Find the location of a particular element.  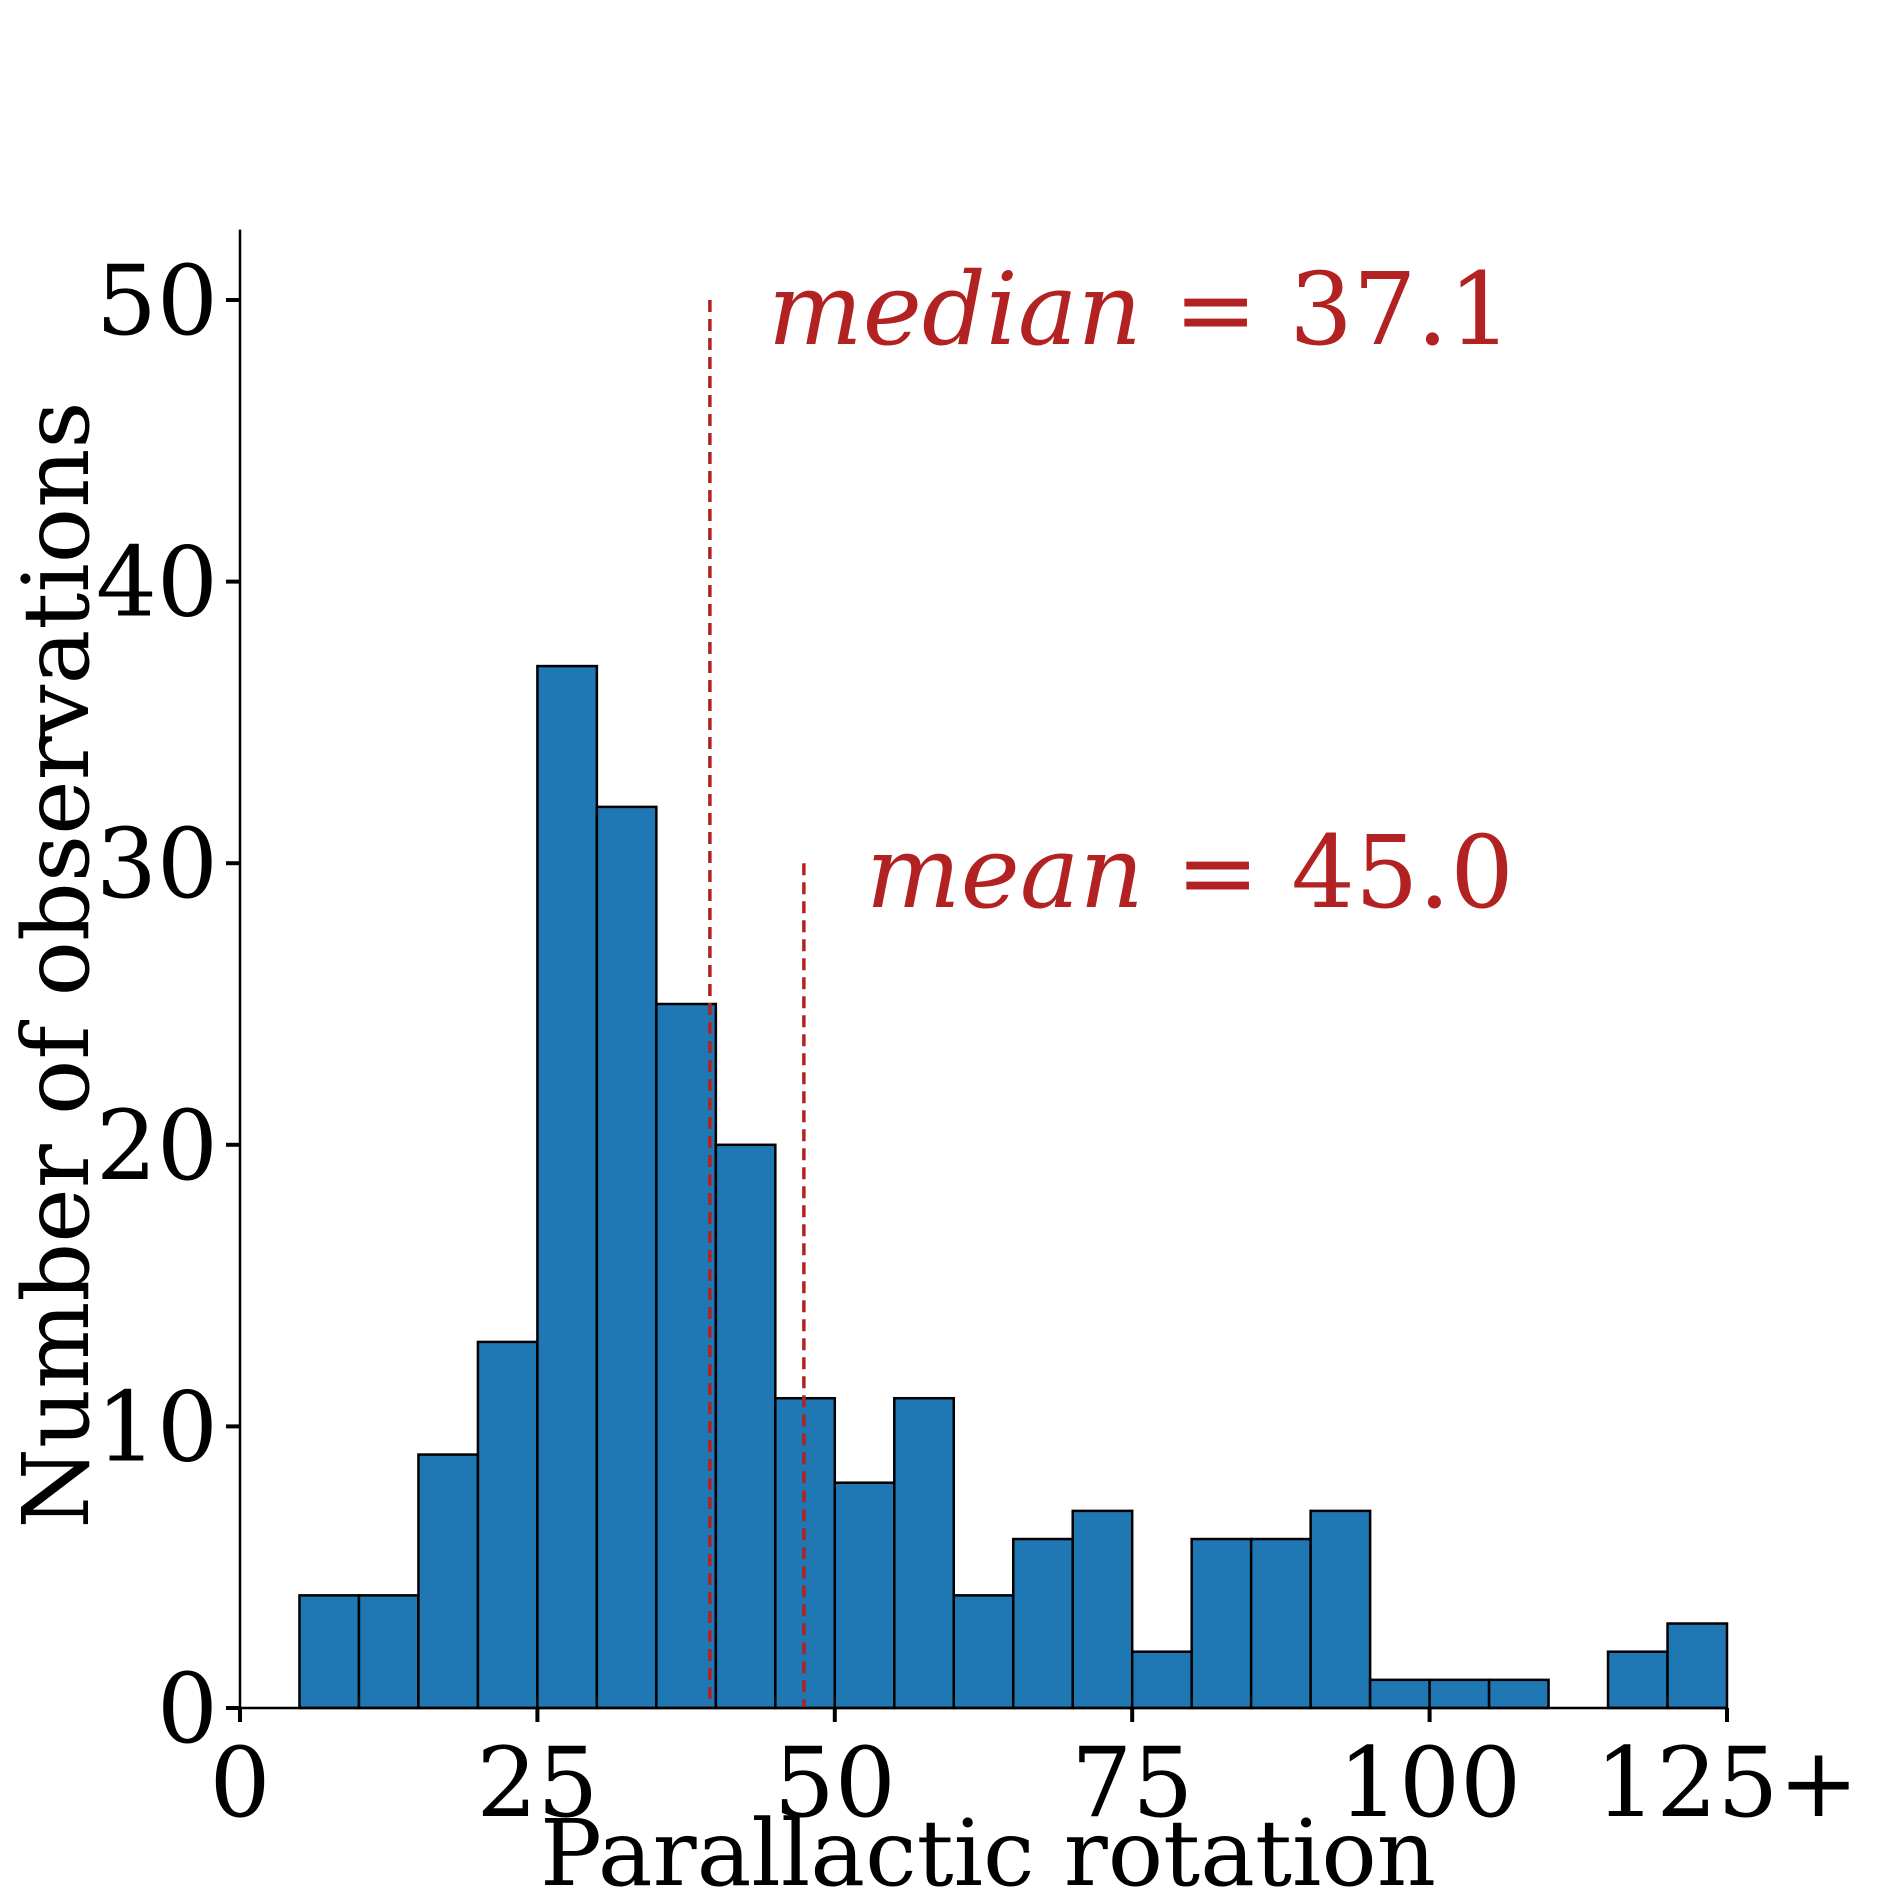

median-annotation-label: median is located at coordinates (971, 309).